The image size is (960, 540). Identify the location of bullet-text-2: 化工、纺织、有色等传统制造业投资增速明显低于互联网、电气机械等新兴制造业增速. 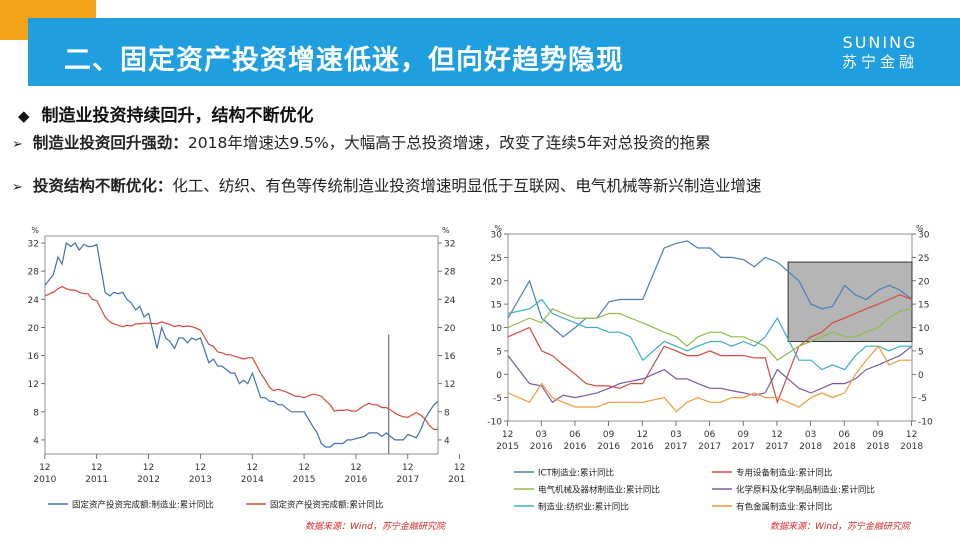
(467, 186).